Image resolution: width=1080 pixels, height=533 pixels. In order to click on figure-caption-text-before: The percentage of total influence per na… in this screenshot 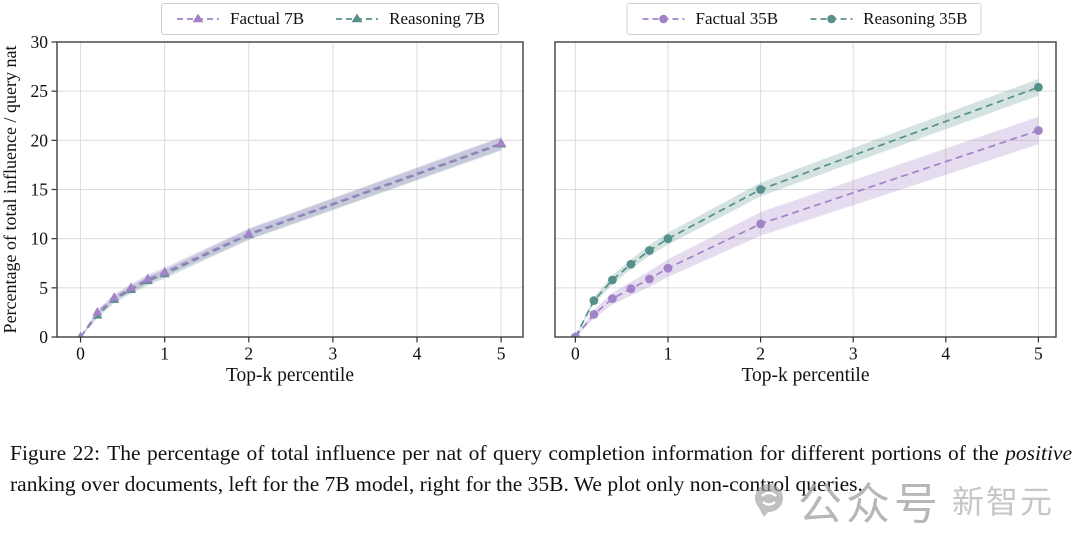, I will do `click(556, 453)`.